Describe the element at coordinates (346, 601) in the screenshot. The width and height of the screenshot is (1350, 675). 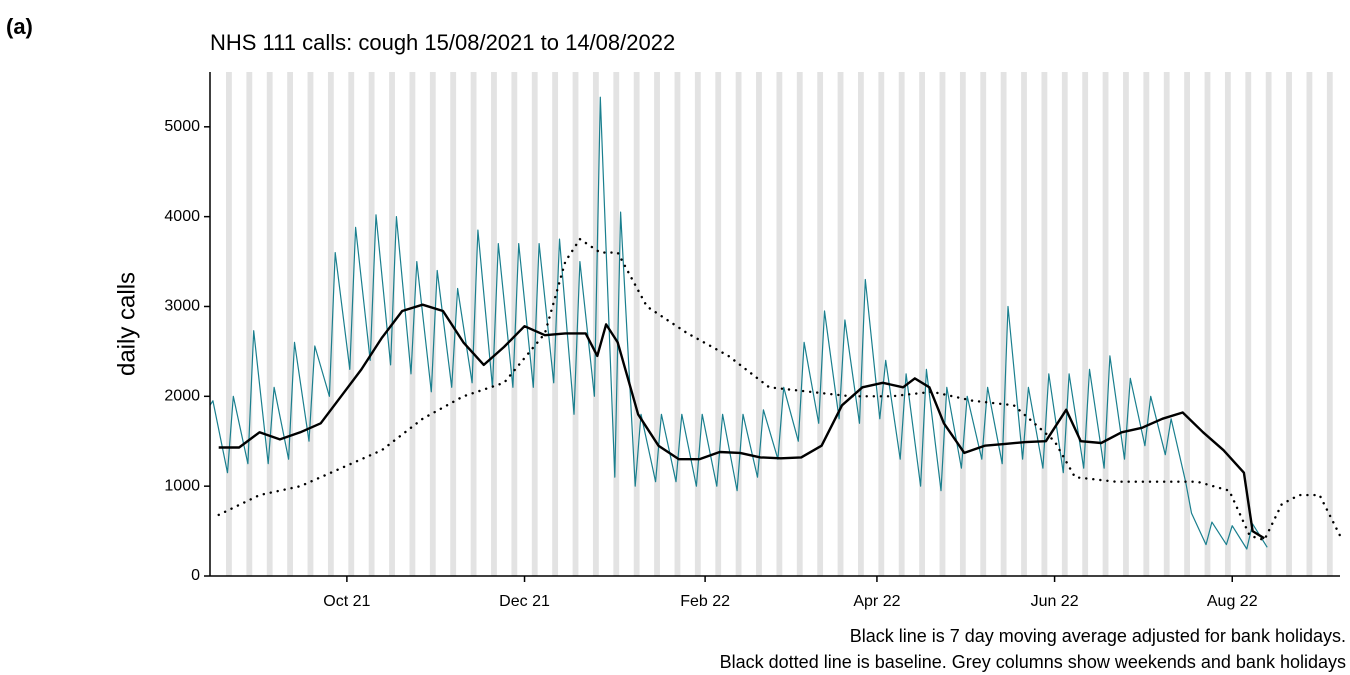
I see `x-tick-label: Oct 21` at that location.